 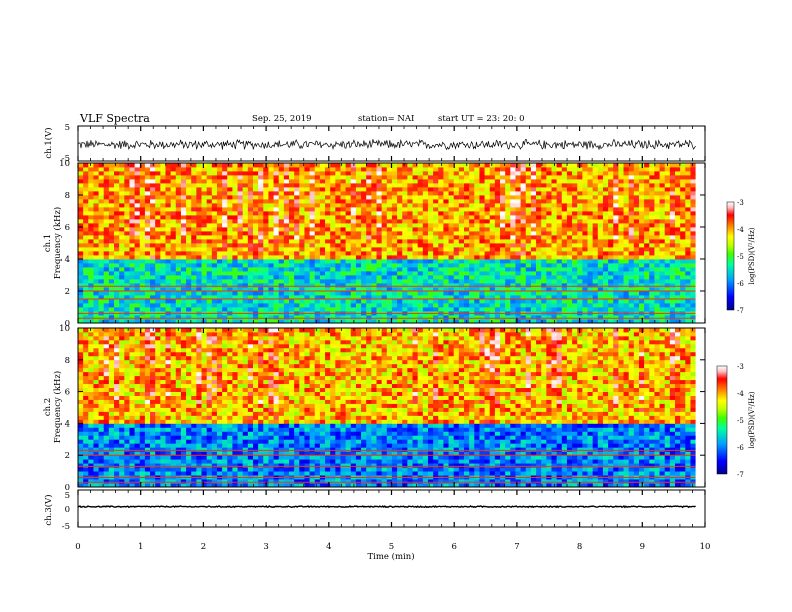 What do you see at coordinates (740, 284) in the screenshot?
I see `ch1-colorbar-tick-3: -6` at bounding box center [740, 284].